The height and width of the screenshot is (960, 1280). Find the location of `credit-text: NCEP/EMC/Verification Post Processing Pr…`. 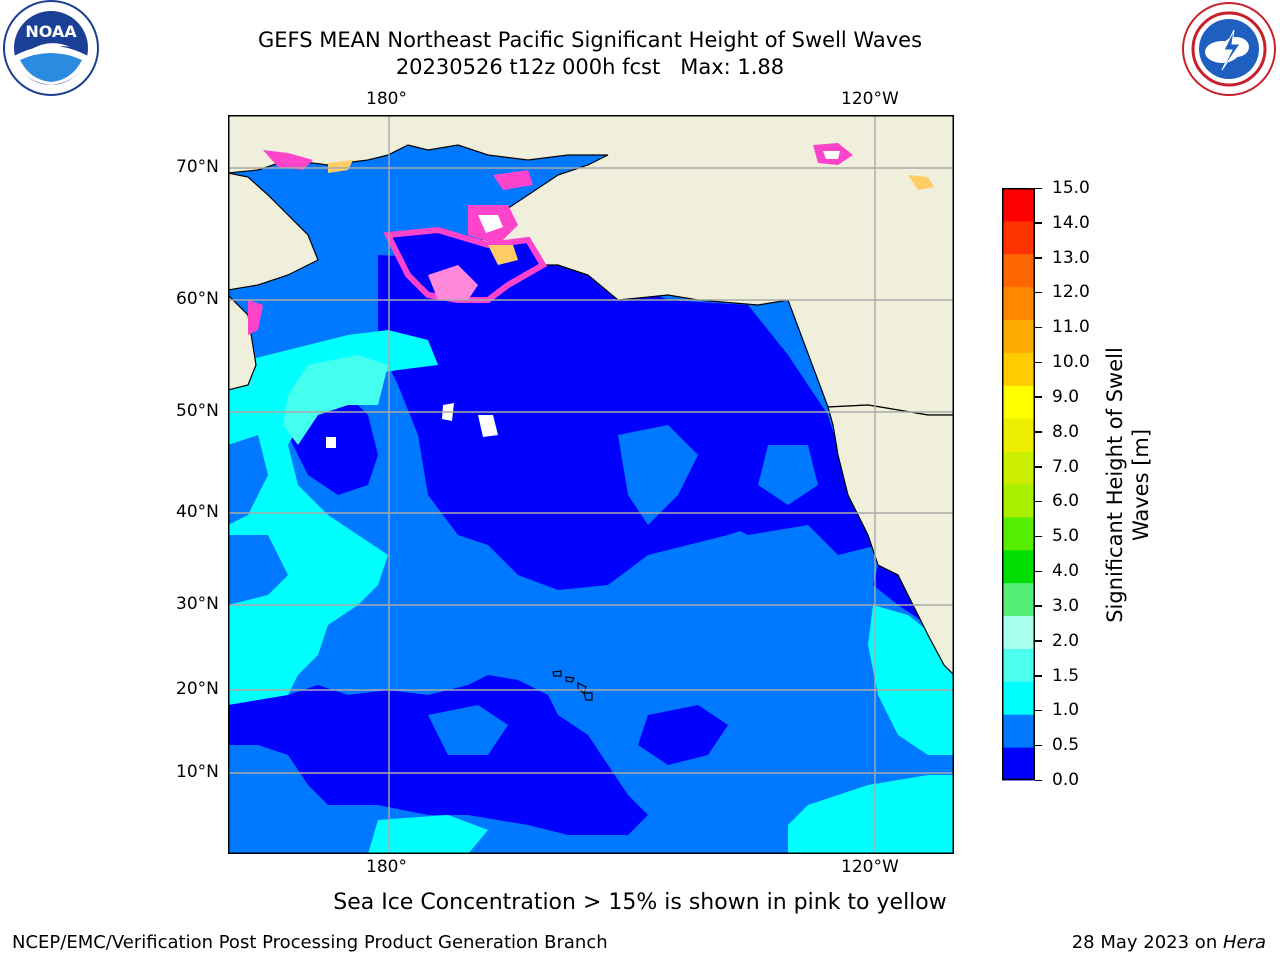

credit-text: NCEP/EMC/Verification Post Processing Pr… is located at coordinates (310, 942).